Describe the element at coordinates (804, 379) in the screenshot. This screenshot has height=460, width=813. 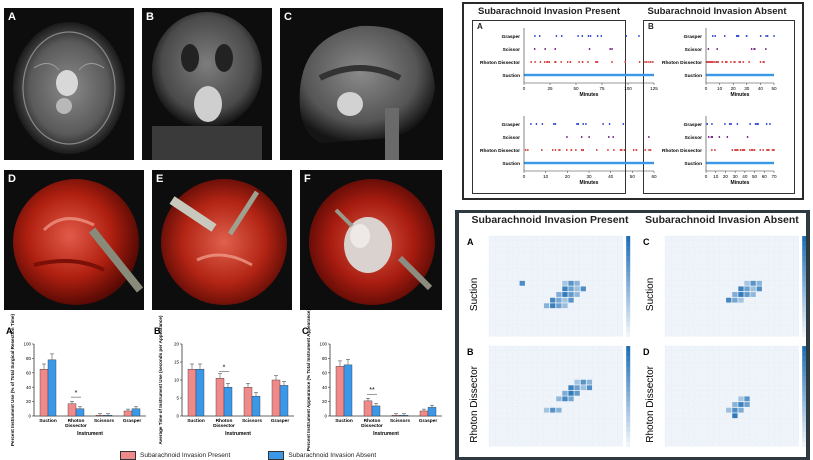
I see `heatmap-colorbar-segment` at that location.